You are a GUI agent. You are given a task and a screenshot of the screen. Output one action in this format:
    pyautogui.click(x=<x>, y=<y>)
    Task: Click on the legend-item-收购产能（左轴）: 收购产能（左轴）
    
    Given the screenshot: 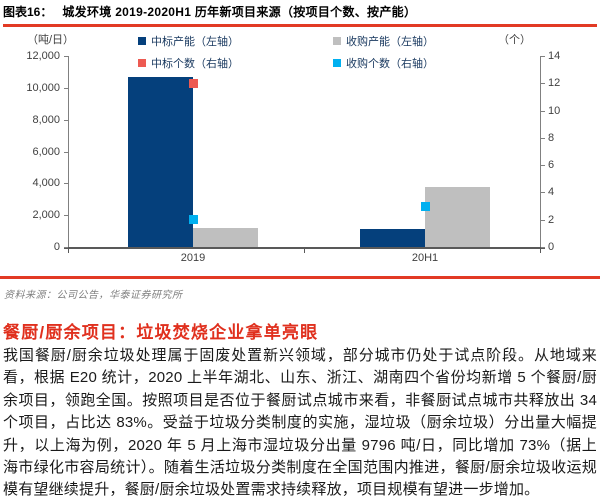 What is the action you would take?
    pyautogui.click(x=383, y=41)
    